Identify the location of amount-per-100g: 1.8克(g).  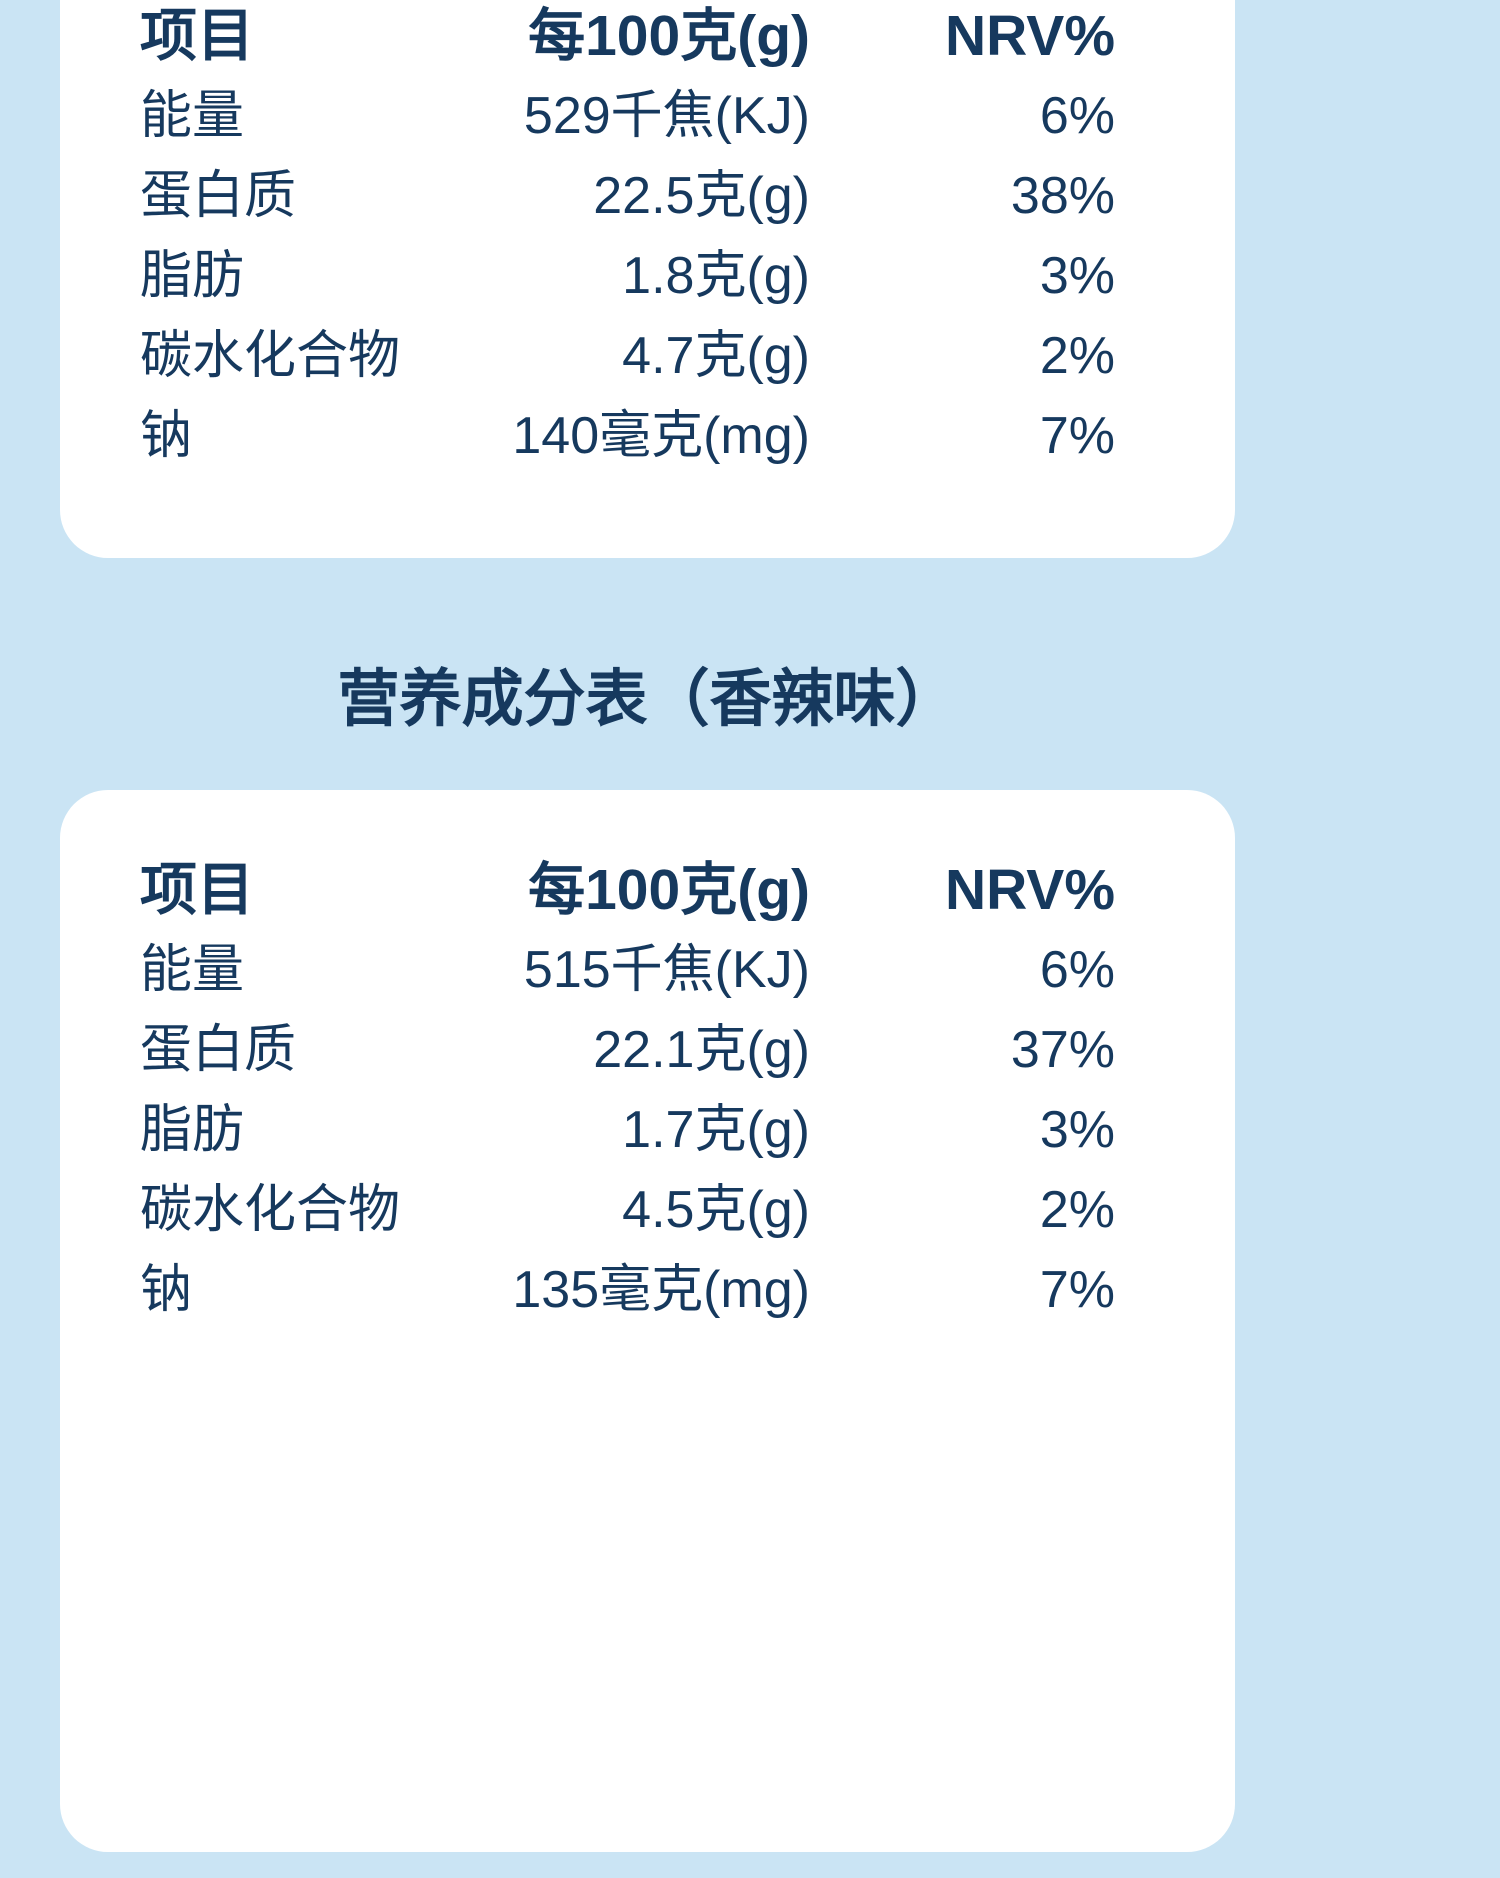
(716, 276).